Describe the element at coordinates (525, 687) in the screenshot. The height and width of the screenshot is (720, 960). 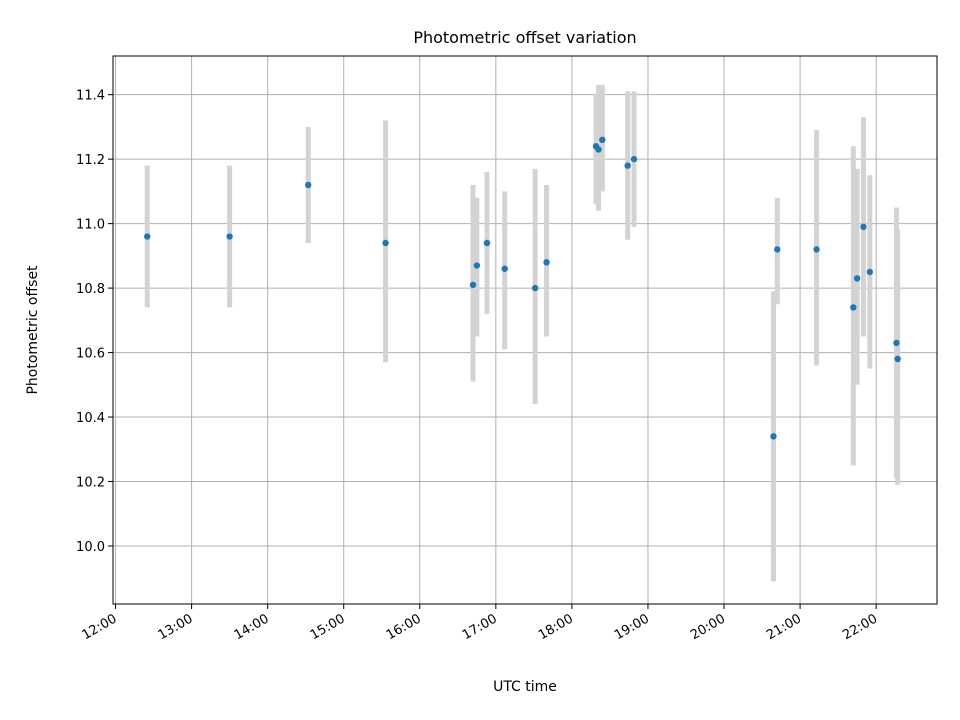
I see `x-axis-label: UTC time` at that location.